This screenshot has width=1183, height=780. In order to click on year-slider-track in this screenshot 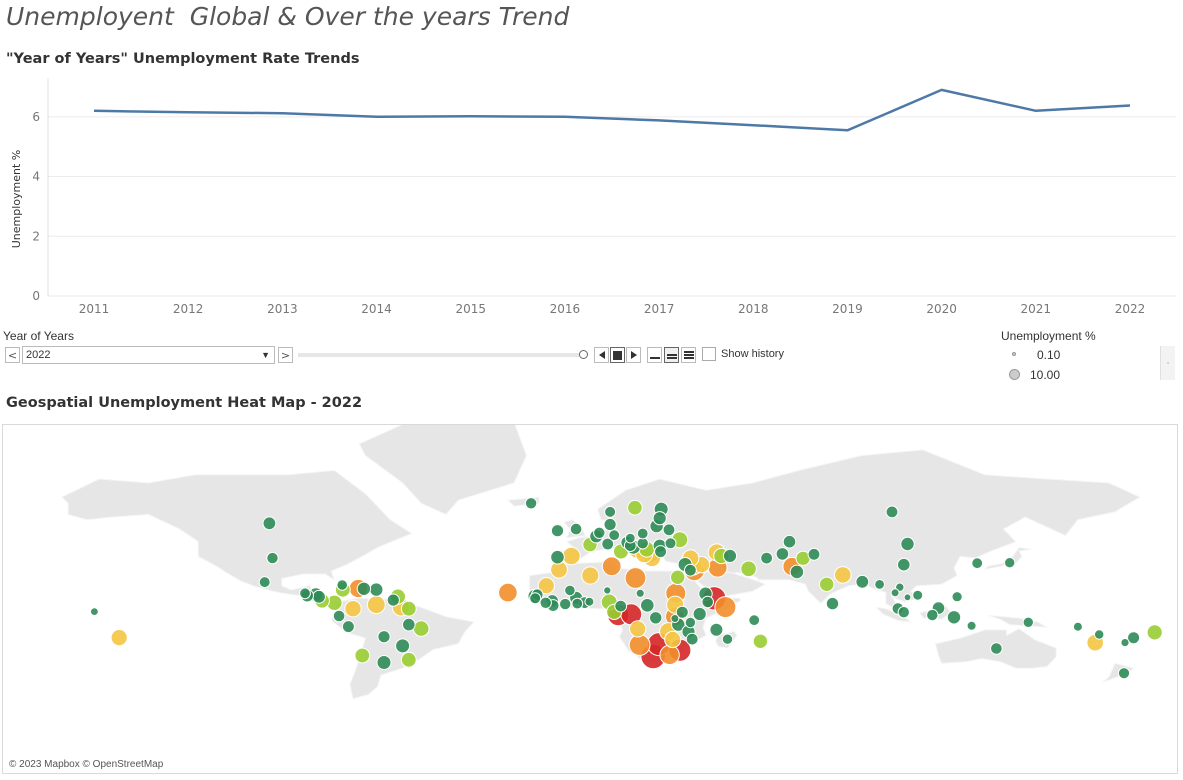, I will do `click(440, 355)`.